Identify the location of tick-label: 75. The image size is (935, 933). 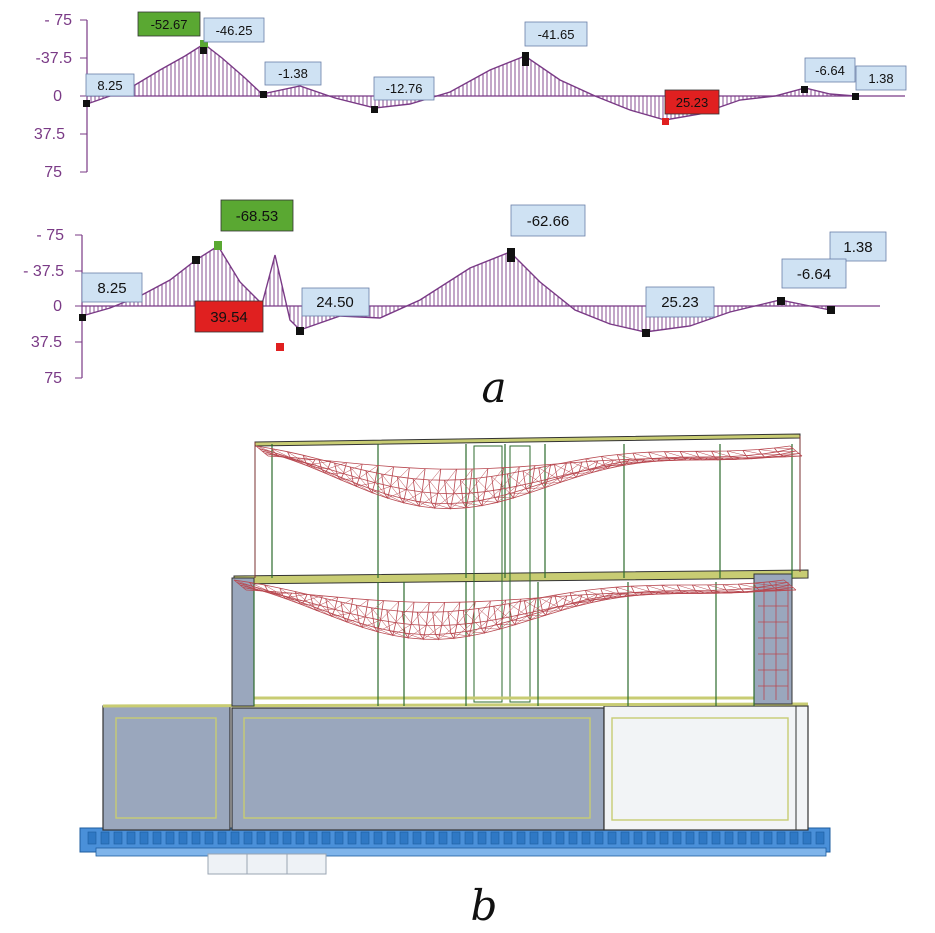
(53, 172).